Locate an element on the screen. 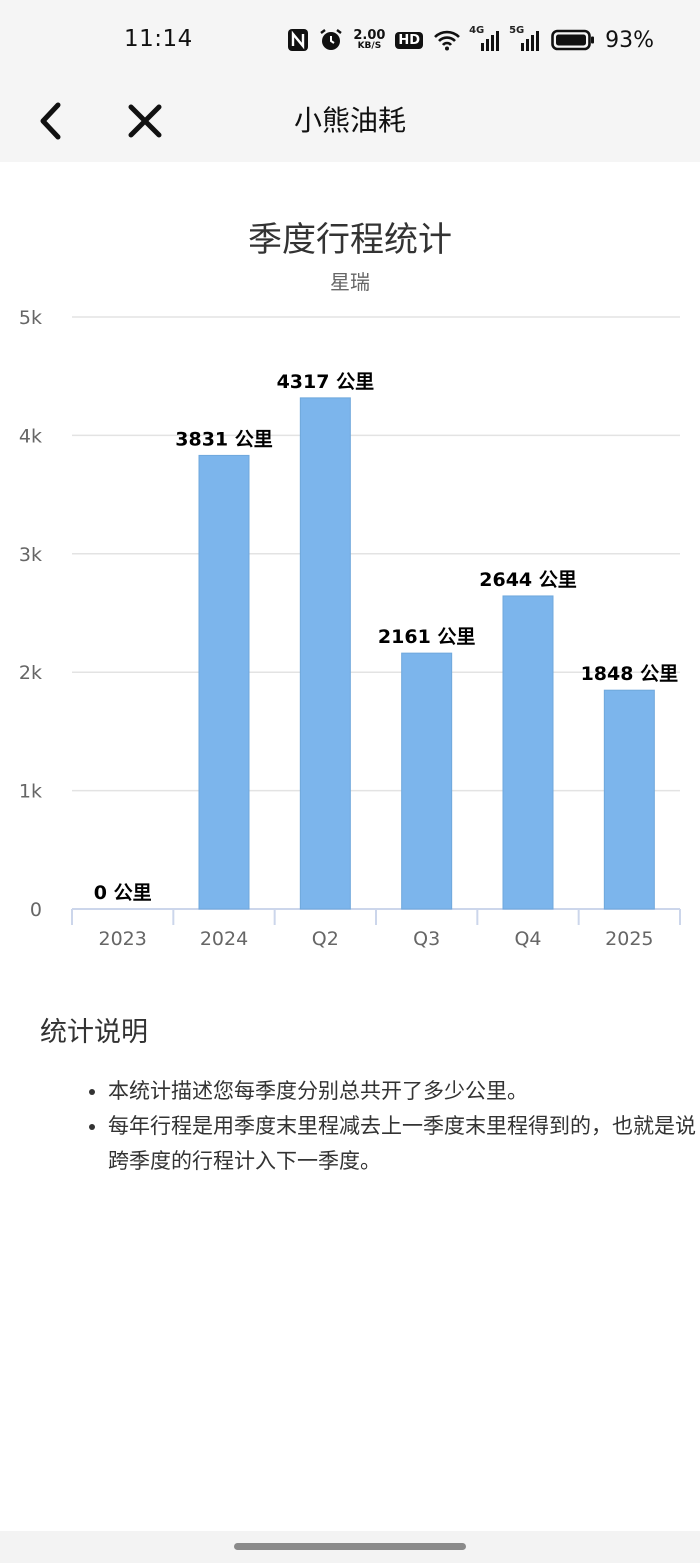 The height and width of the screenshot is (1563, 700). alarm-icon is located at coordinates (331, 40).